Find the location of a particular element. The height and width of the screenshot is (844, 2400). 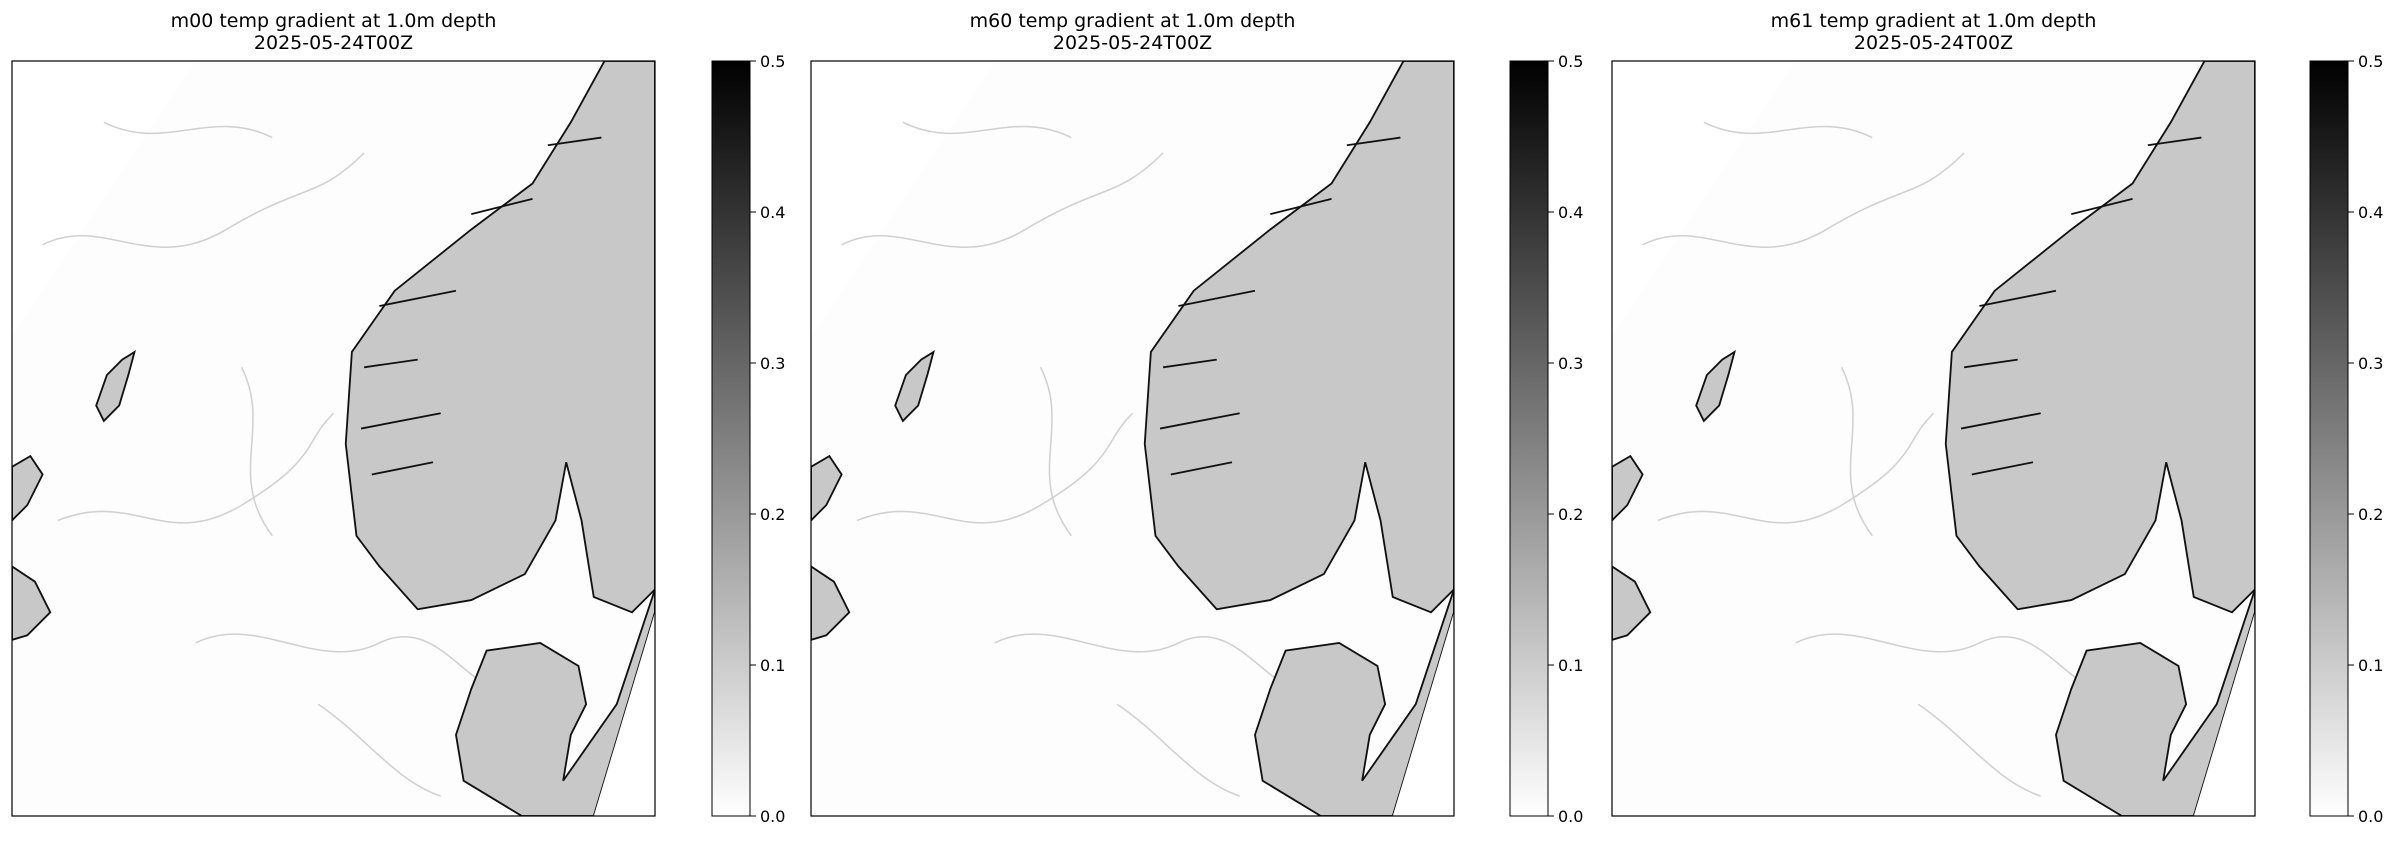

panel-title: m60 temp gradient at 1.0m depth is located at coordinates (1133, 21).